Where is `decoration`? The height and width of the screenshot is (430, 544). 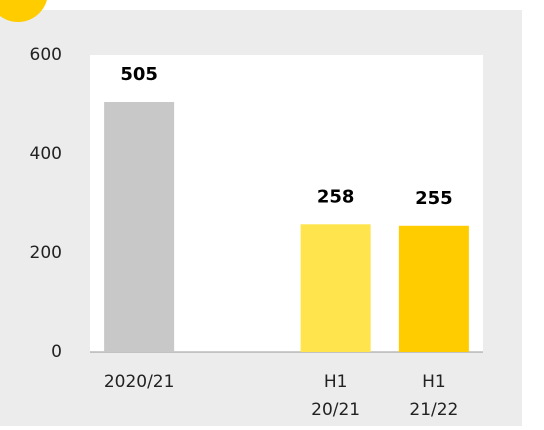
decoration is located at coordinates (23, 11).